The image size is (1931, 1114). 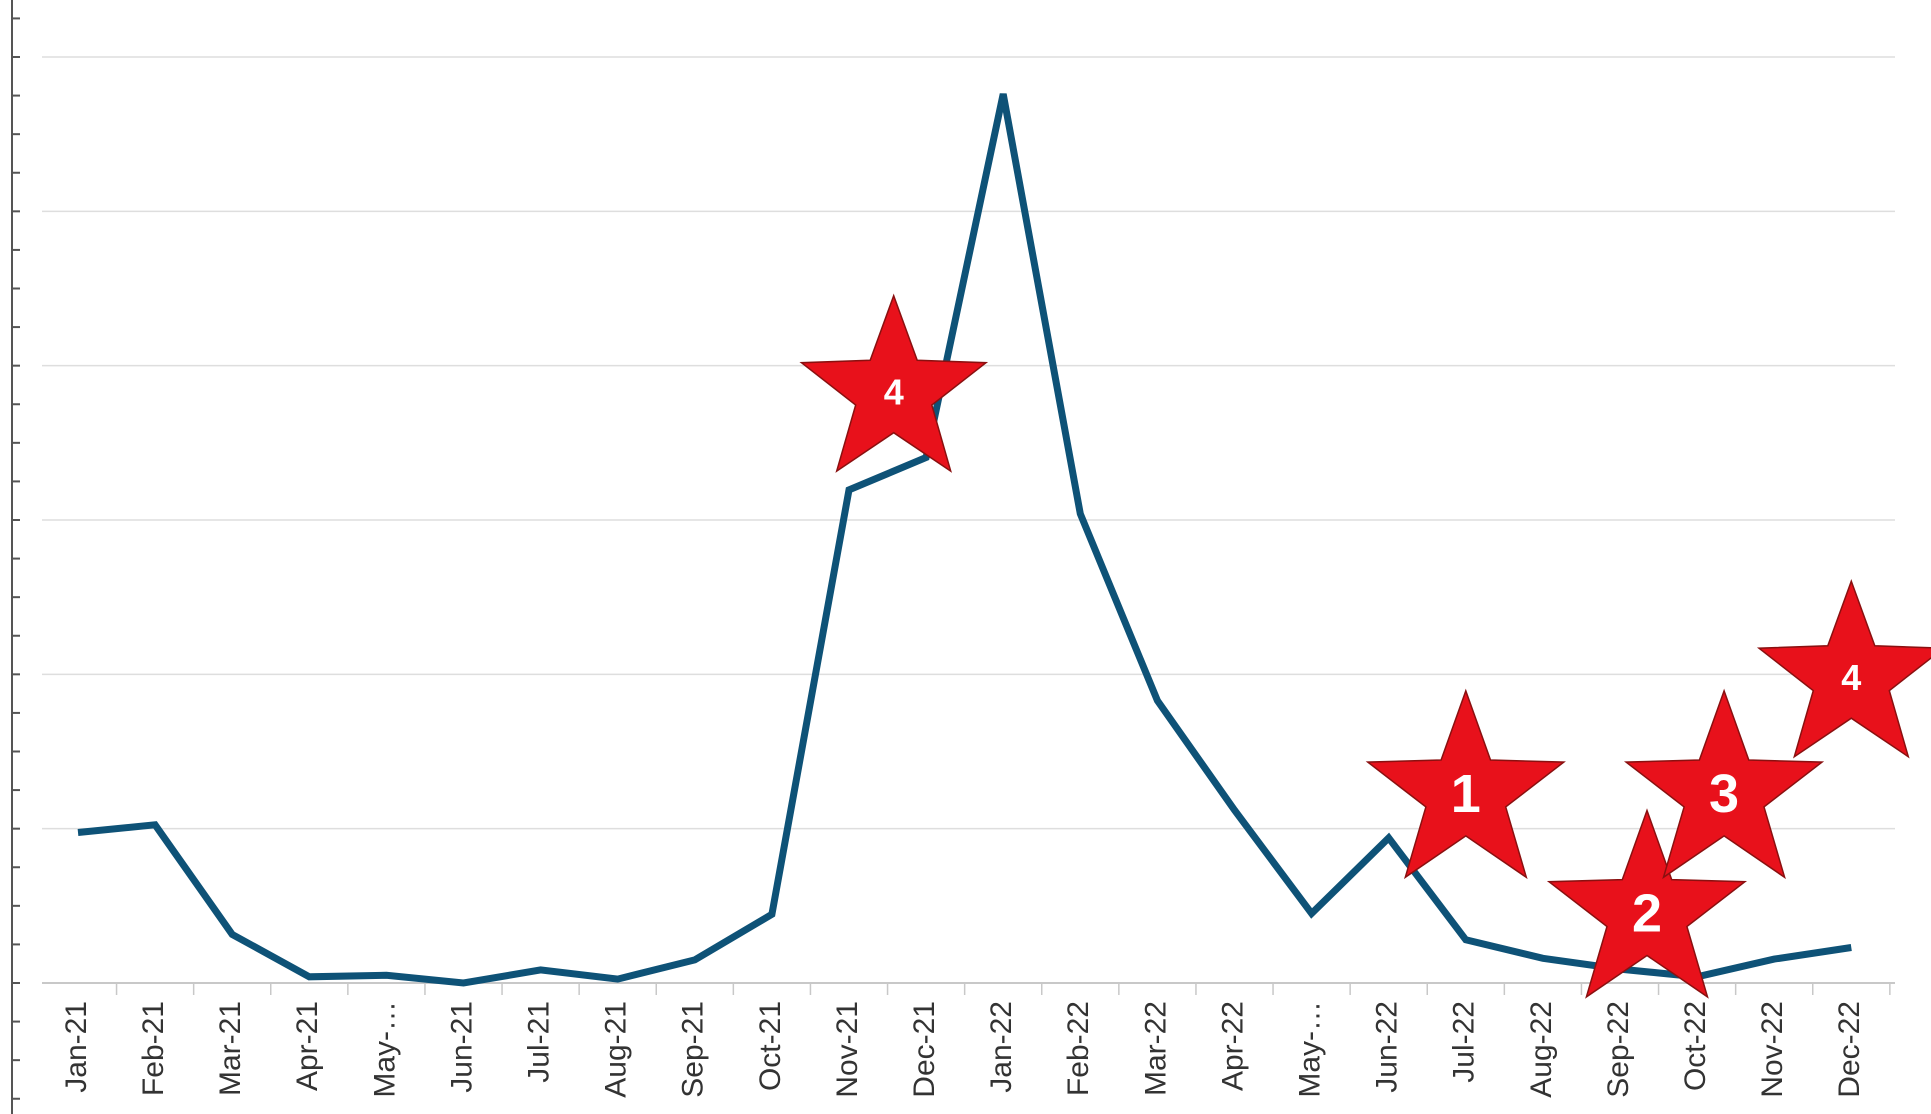 What do you see at coordinates (1155, 1048) in the screenshot?
I see `x-tick-label: Mar-22` at bounding box center [1155, 1048].